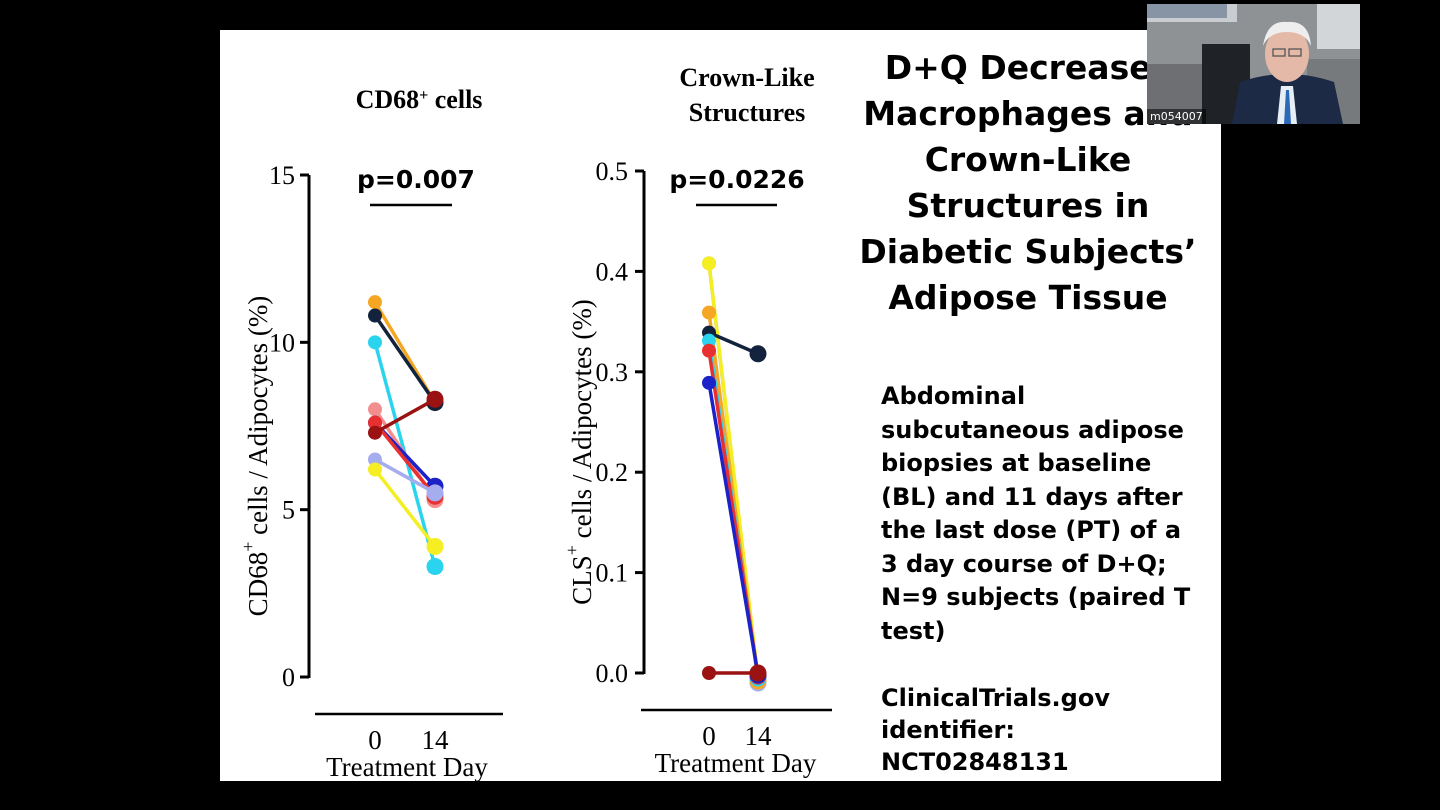 This screenshot has height=810, width=1440. What do you see at coordinates (416, 179) in the screenshot?
I see `p-value-annotation: p=0.007` at bounding box center [416, 179].